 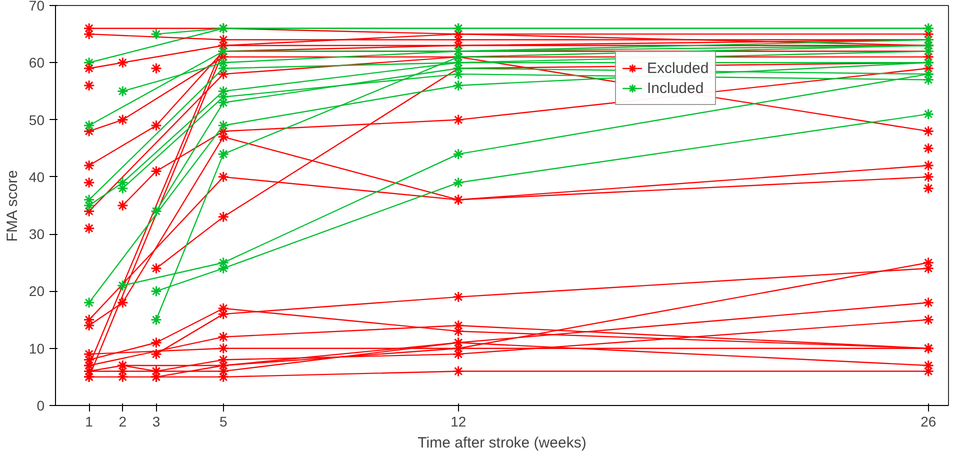 I want to click on y-tick-label: 70, so click(x=36, y=7).